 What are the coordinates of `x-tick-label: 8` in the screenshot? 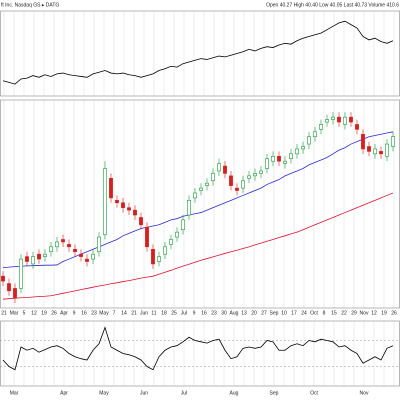 It's located at (324, 313).